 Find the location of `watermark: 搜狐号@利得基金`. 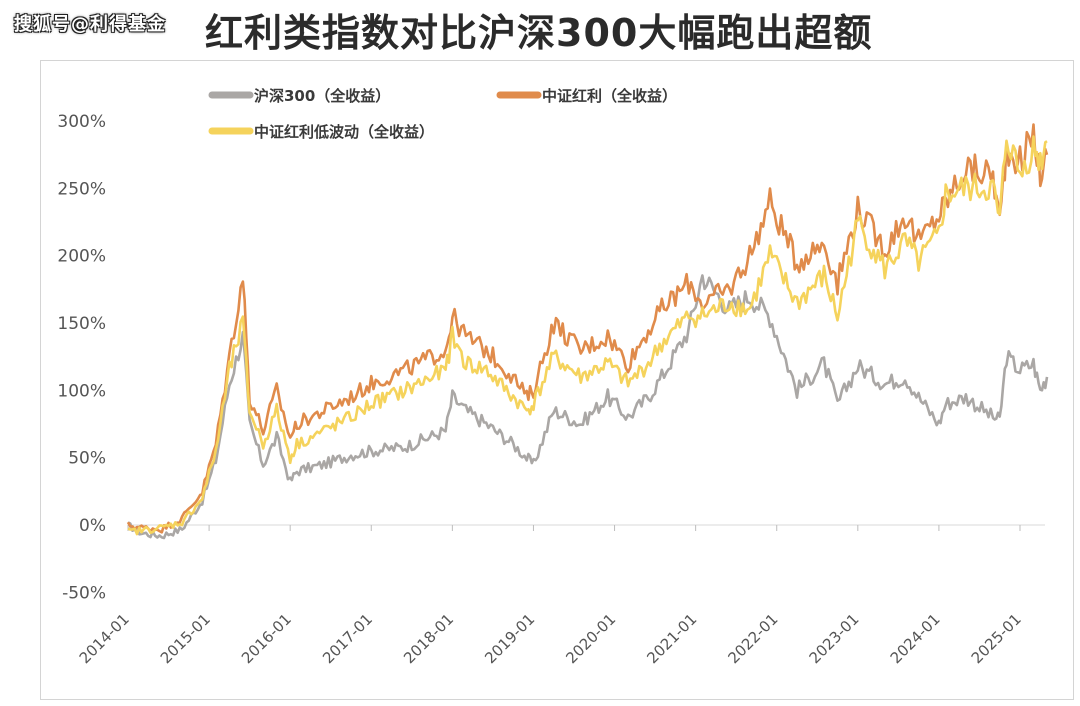

watermark: 搜狐号@利得基金 is located at coordinates (90, 24).